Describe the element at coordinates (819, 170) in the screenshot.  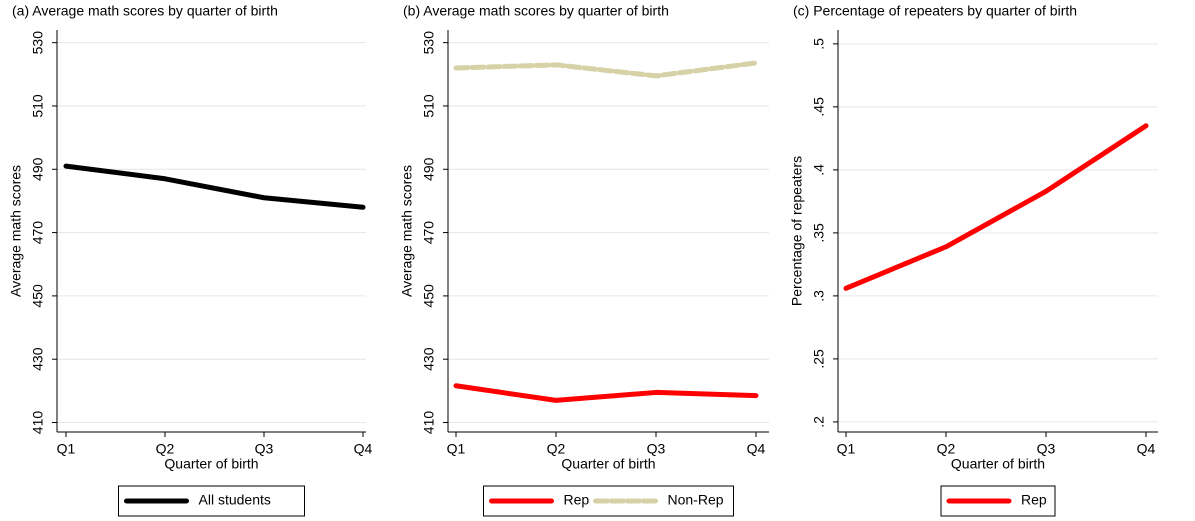
I see `y-tick-label: .4` at that location.